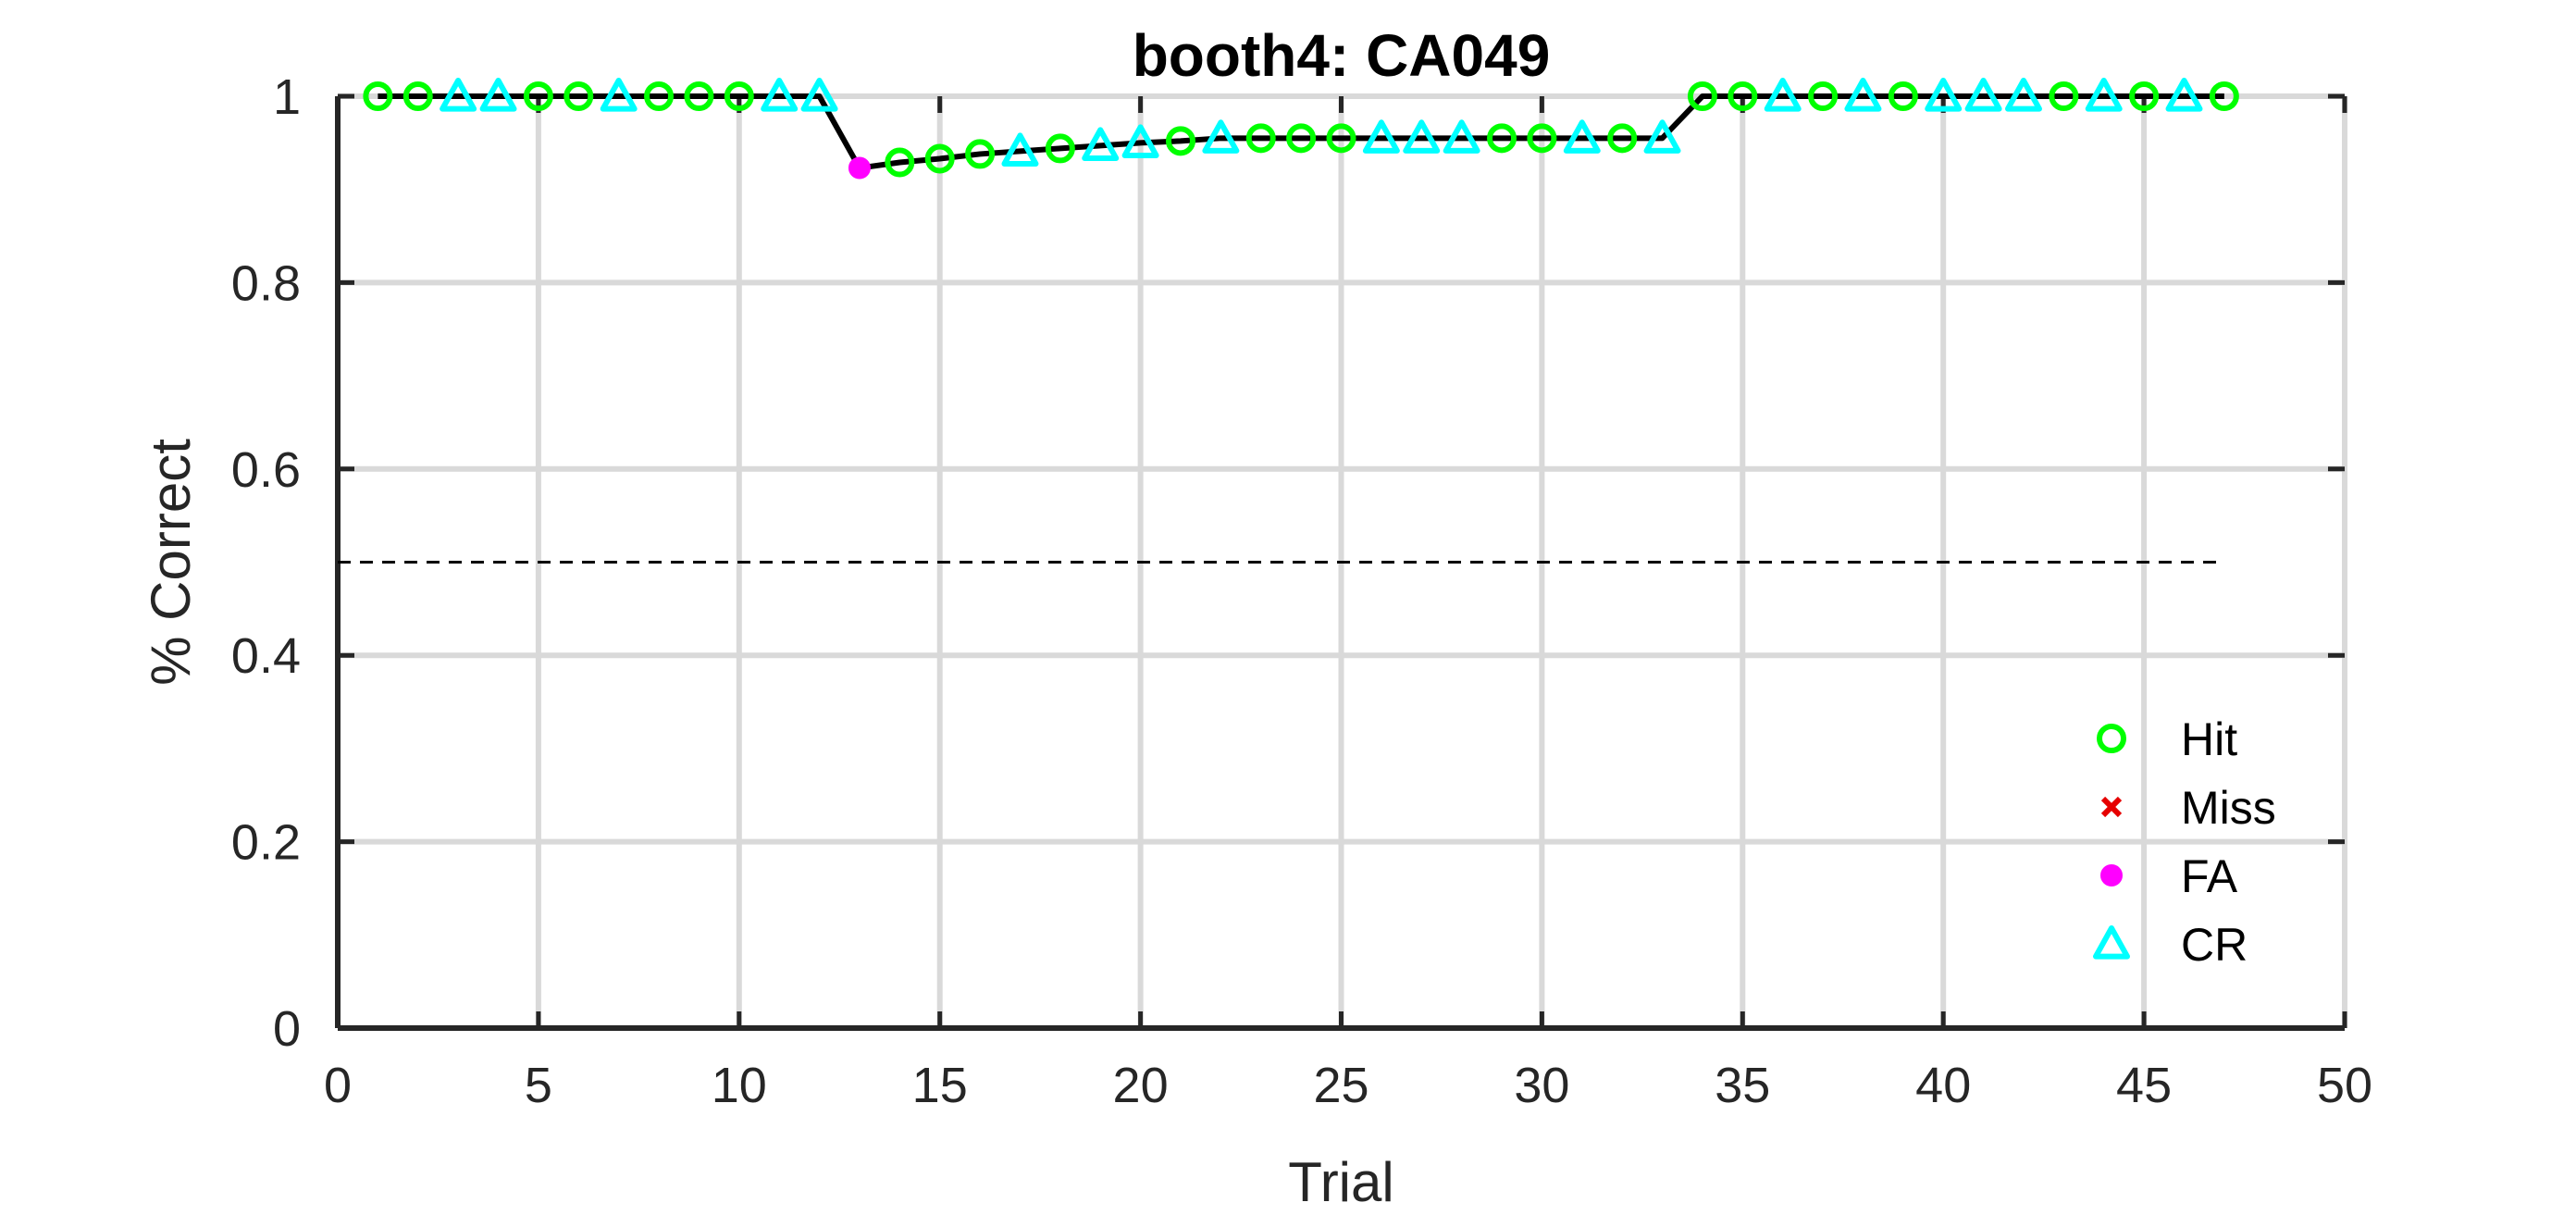  Describe the element at coordinates (338, 1085) in the screenshot. I see `x-tick-label: 0` at that location.